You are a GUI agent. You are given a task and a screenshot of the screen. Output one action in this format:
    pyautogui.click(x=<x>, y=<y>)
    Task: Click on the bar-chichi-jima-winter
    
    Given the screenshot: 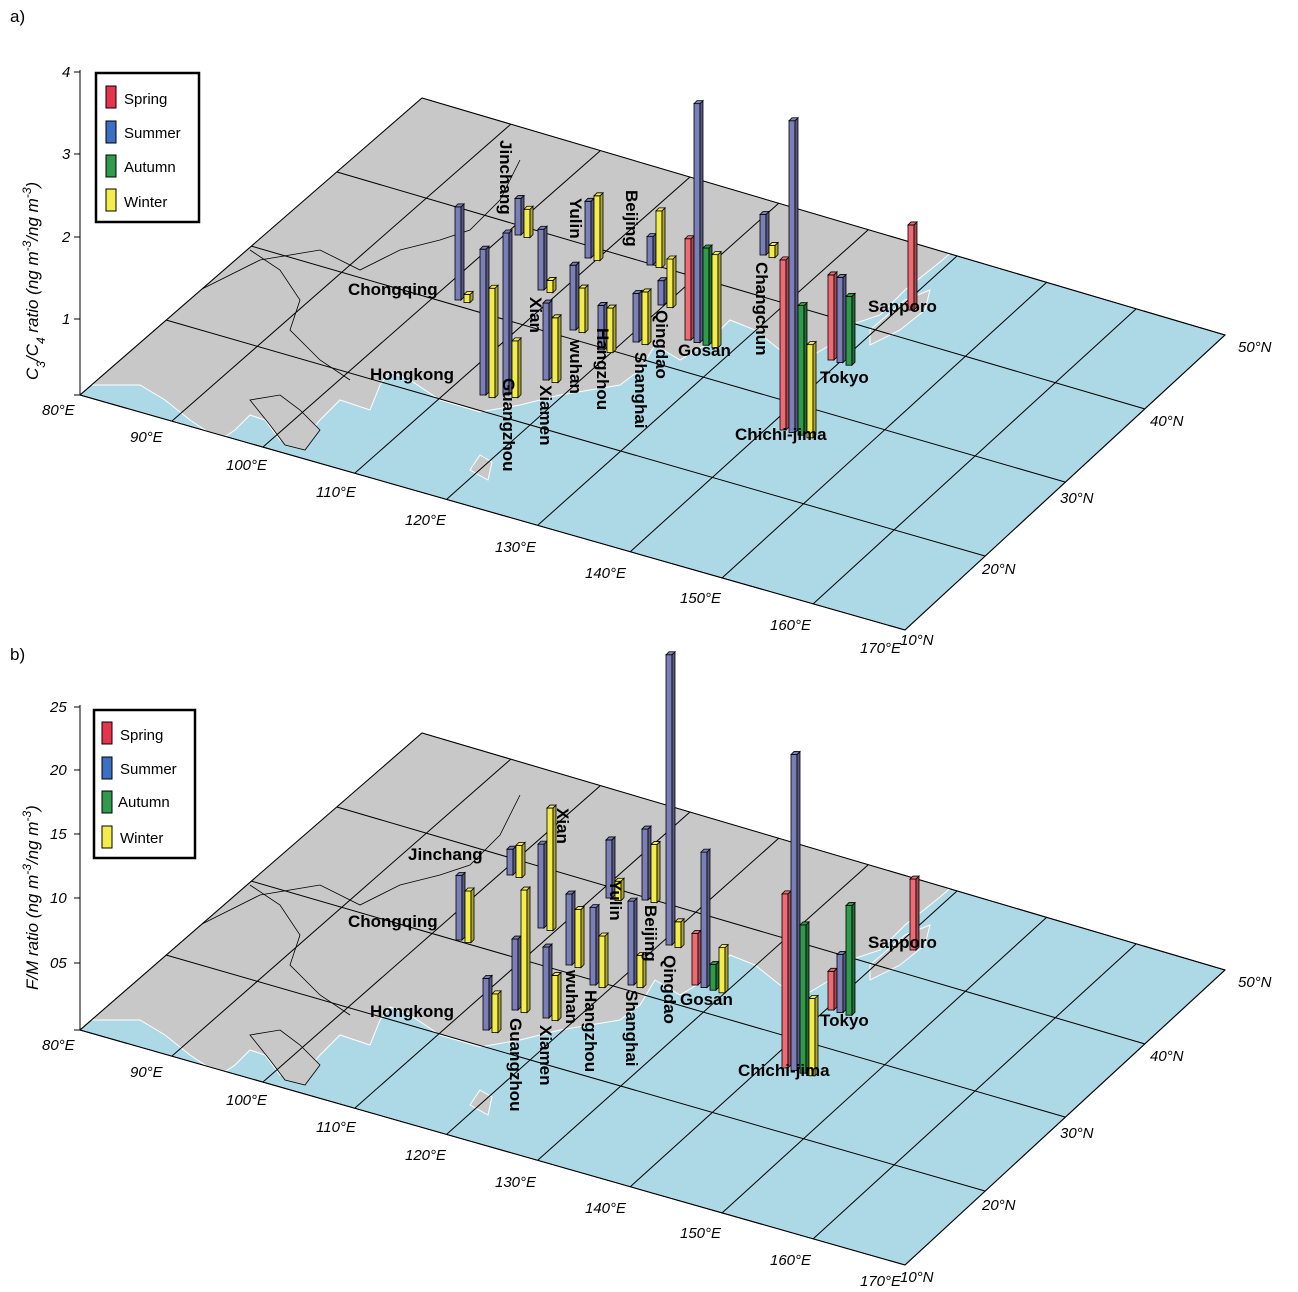 What is the action you would take?
    pyautogui.click(x=811, y=389)
    